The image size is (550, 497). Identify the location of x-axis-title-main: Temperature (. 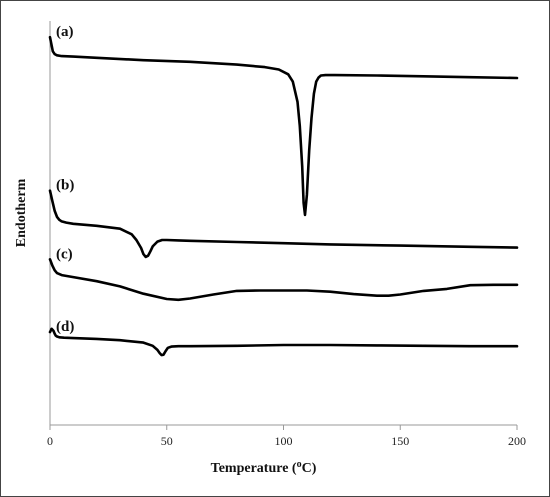
(254, 468).